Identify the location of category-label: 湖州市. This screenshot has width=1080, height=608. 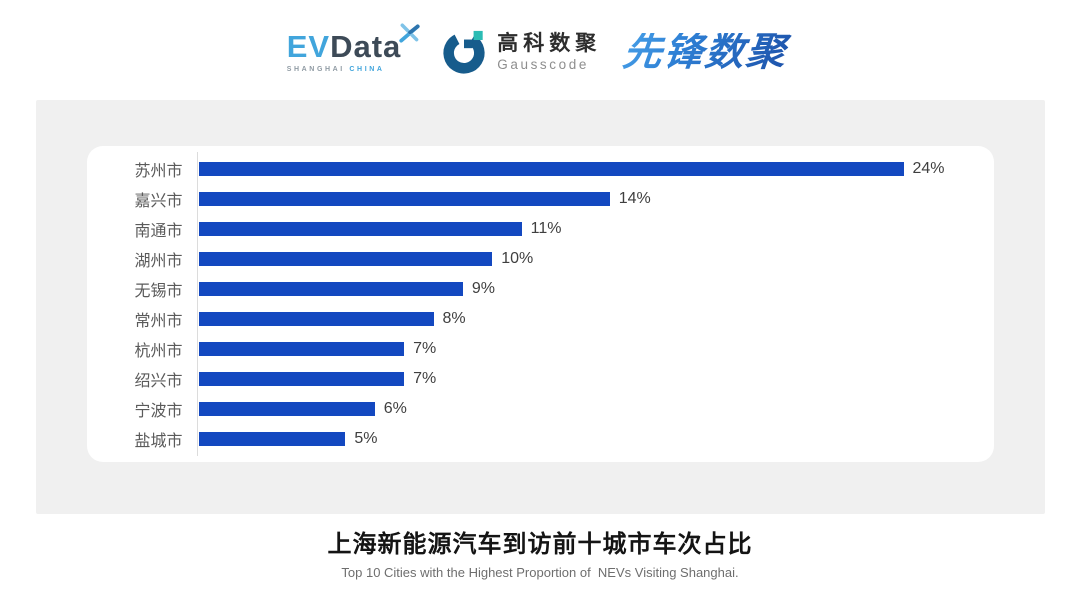
(158, 261).